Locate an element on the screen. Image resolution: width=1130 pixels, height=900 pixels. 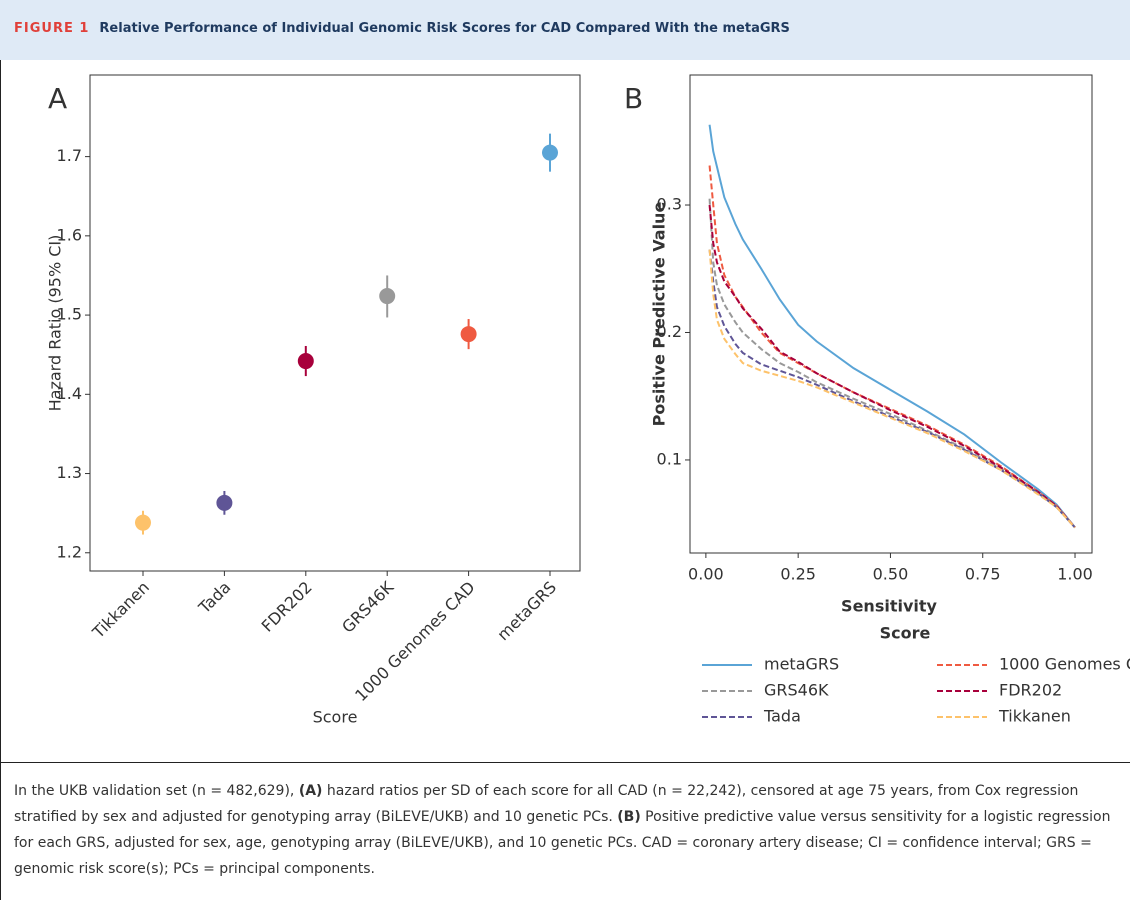
y-tick-label: 1.3 is located at coordinates (69, 472).